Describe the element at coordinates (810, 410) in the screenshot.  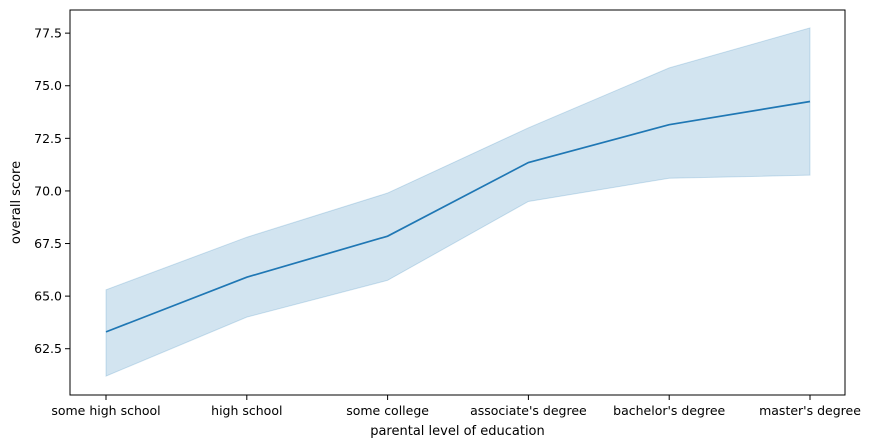
I see `x-tick-label: master's degree` at that location.